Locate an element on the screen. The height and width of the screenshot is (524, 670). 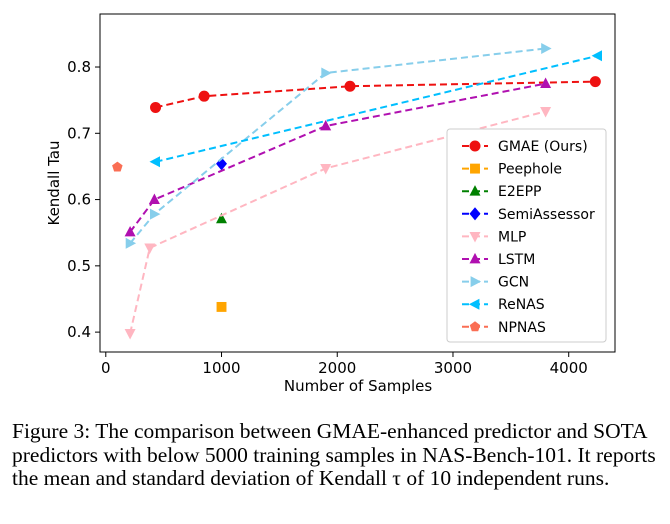
y-tick-label: 0.5 is located at coordinates (79, 266).